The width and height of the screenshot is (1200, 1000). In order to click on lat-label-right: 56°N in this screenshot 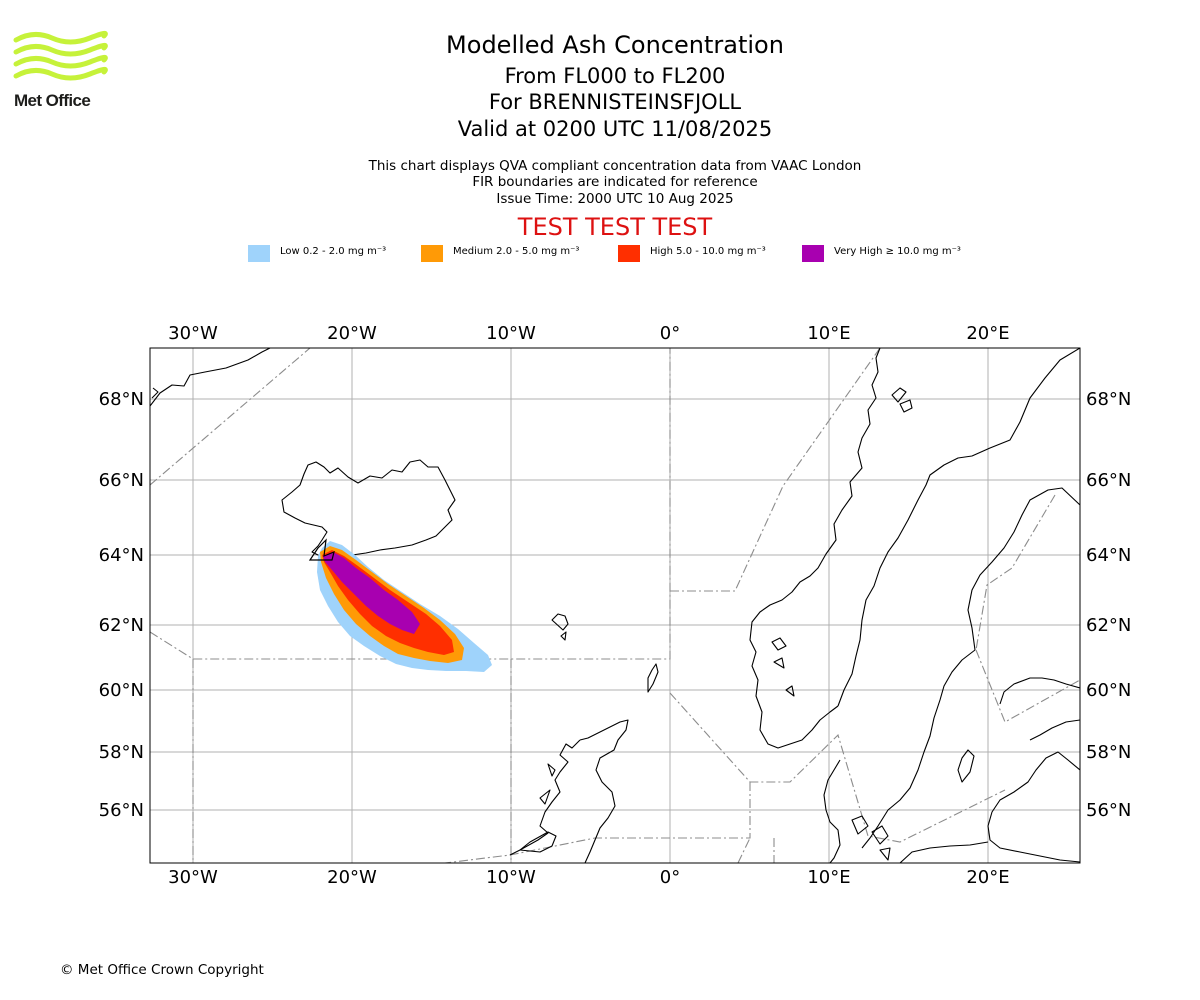, I will do `click(1108, 810)`.